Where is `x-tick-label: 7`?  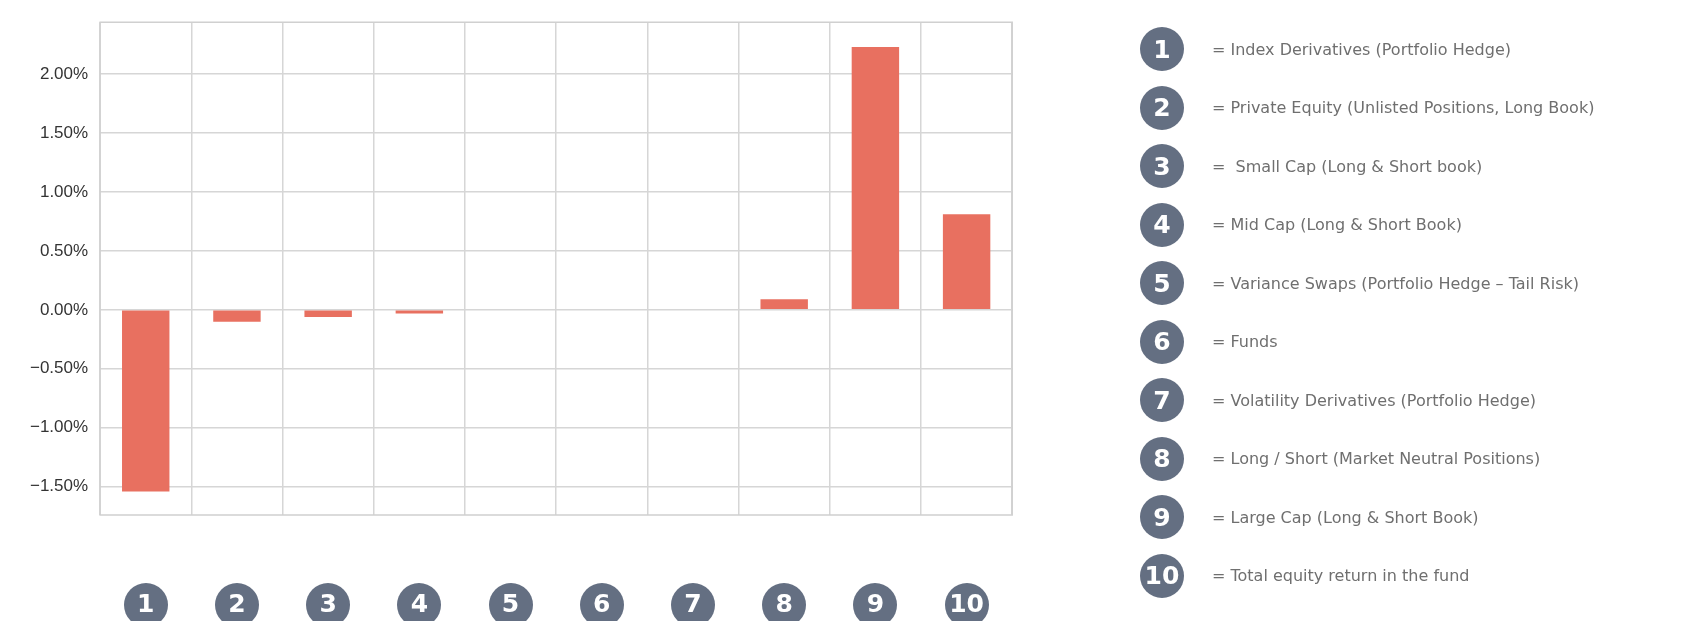 x-tick-label: 7 is located at coordinates (693, 603).